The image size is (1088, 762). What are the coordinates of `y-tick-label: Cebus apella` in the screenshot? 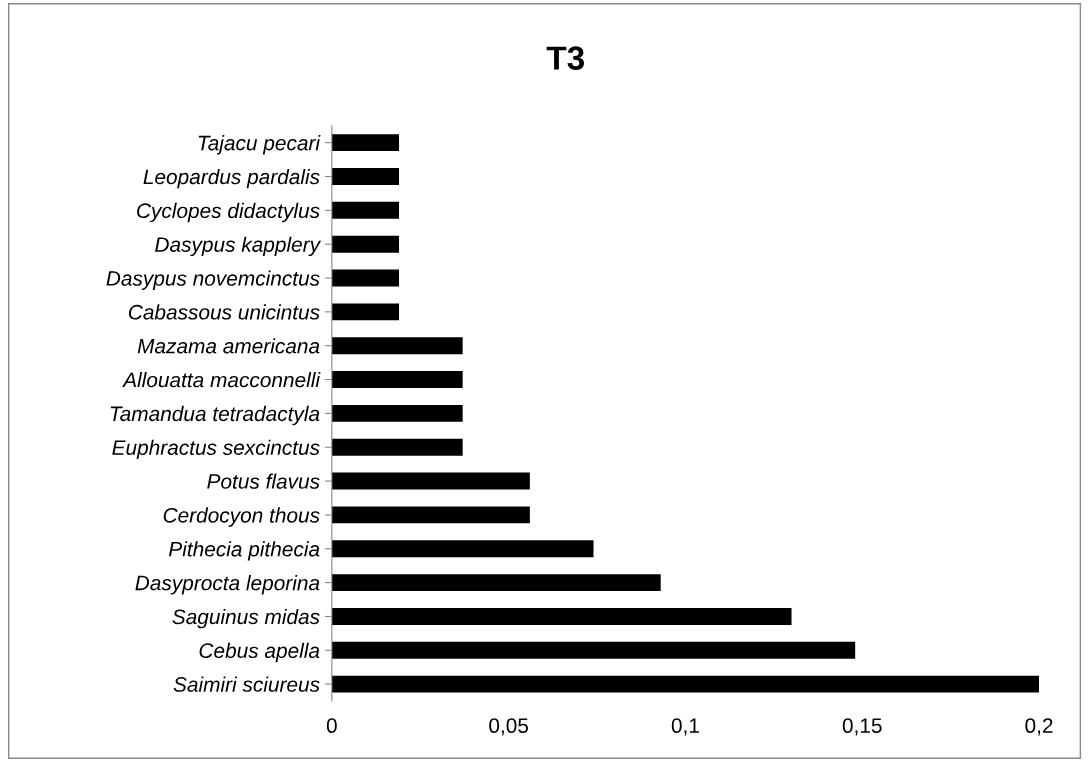 It's located at (259, 652).